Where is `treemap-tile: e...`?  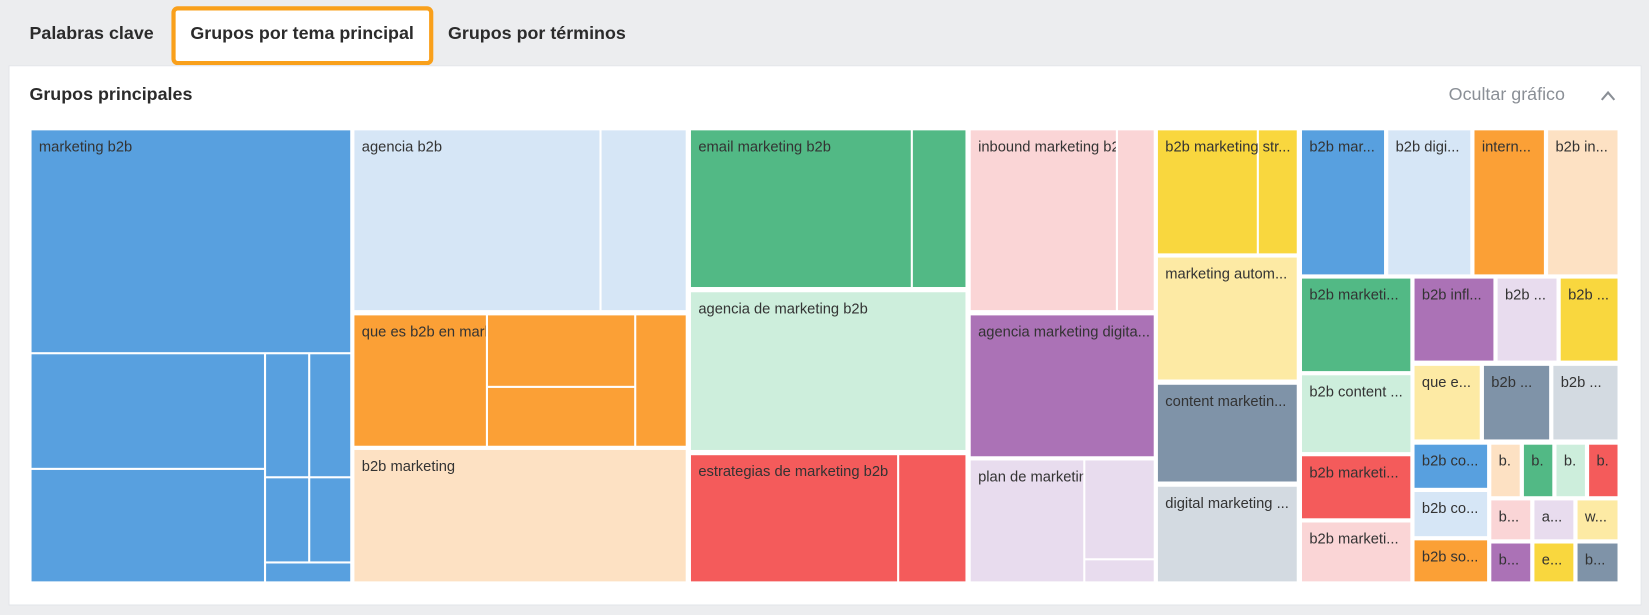
treemap-tile: e... is located at coordinates (1554, 562).